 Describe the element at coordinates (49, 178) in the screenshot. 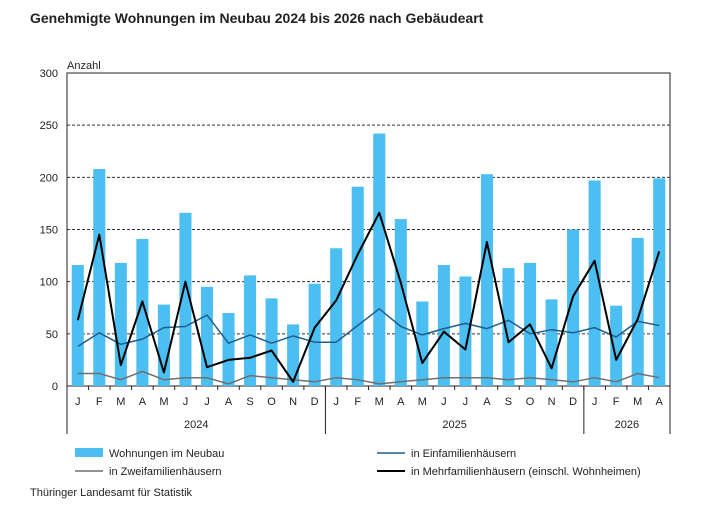

I see `y-tick-label: 200` at that location.